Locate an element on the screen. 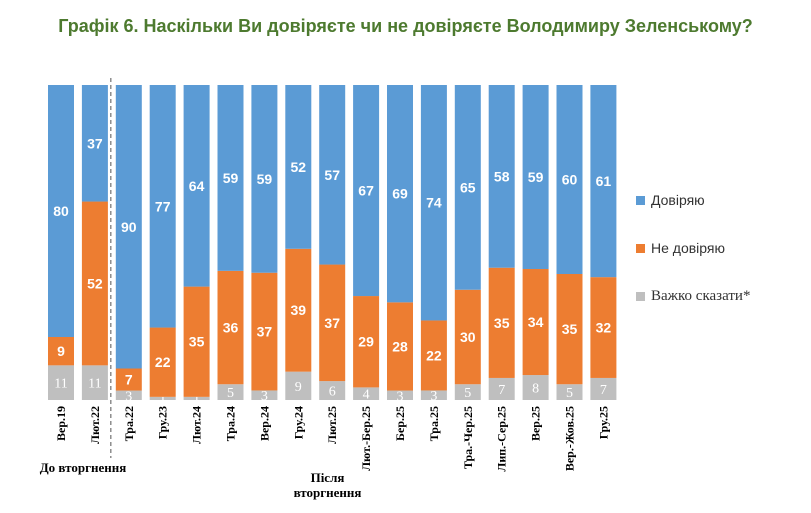 The height and width of the screenshot is (513, 811). data-label-trust: 37 is located at coordinates (95, 143).